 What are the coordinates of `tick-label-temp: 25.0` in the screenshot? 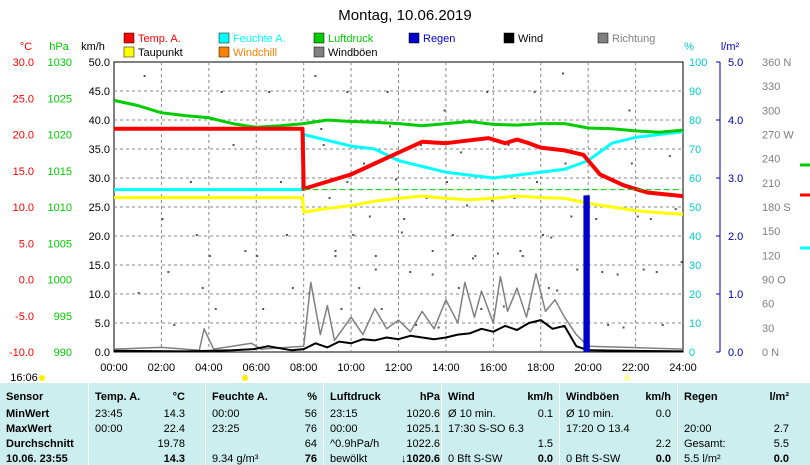 It's located at (23, 99).